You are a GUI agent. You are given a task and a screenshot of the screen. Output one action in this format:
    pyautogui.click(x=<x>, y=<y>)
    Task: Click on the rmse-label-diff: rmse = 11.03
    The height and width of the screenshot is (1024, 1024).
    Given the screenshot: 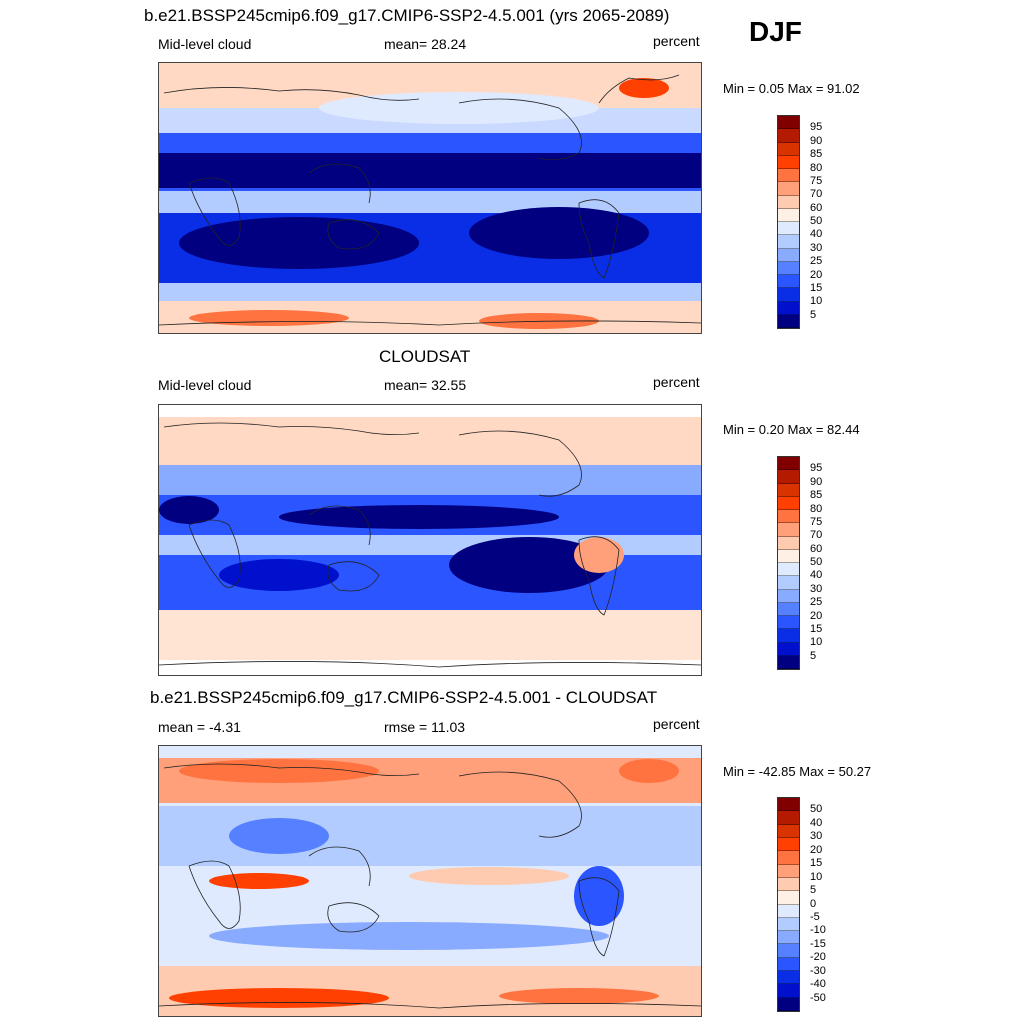 What is the action you would take?
    pyautogui.click(x=425, y=727)
    